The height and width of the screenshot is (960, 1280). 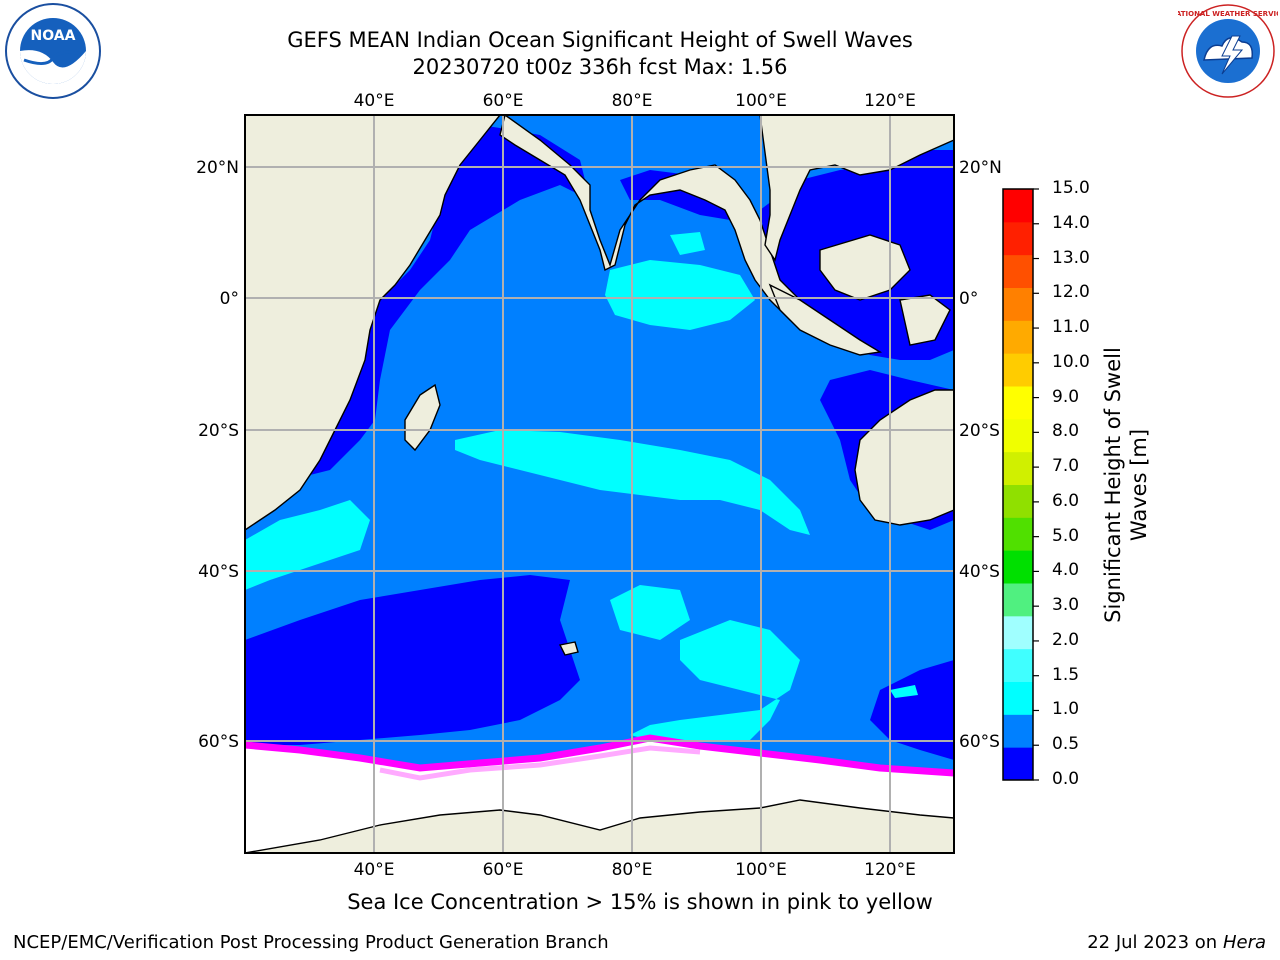 I want to click on colorbar-tick-label: 11.0, so click(x=1071, y=327).